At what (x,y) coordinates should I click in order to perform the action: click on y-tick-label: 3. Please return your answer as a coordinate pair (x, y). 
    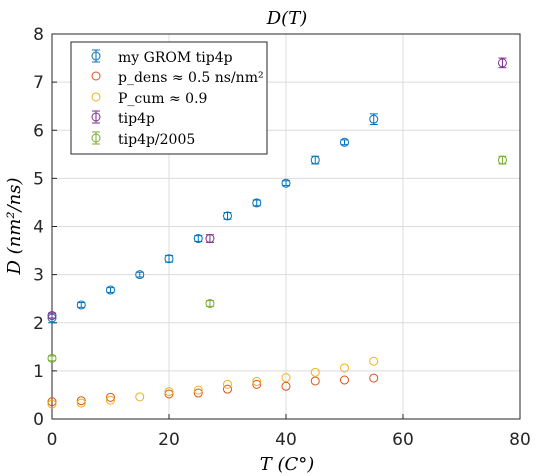
    Looking at the image, I should click on (38, 276).